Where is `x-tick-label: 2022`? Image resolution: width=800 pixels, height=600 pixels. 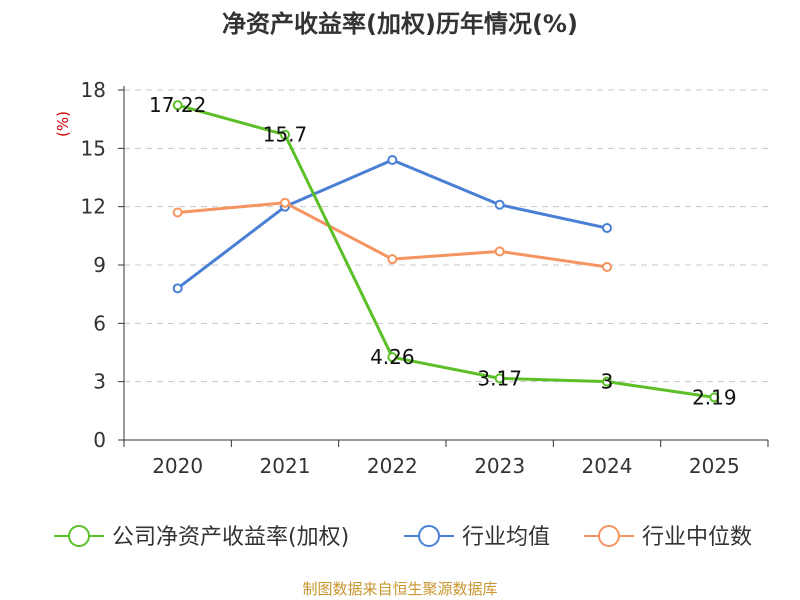 x-tick-label: 2022 is located at coordinates (392, 466).